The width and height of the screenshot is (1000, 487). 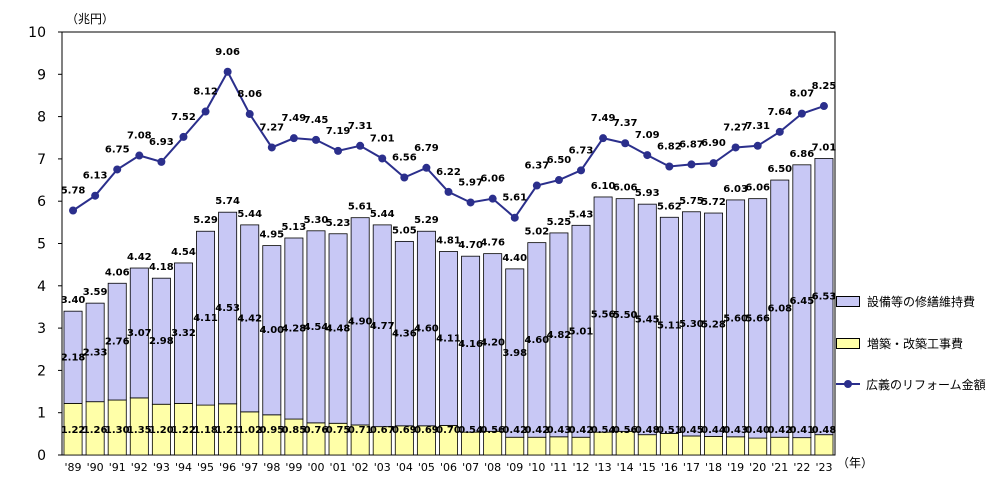 I want to click on y-tick-label: 6, so click(x=41, y=202).